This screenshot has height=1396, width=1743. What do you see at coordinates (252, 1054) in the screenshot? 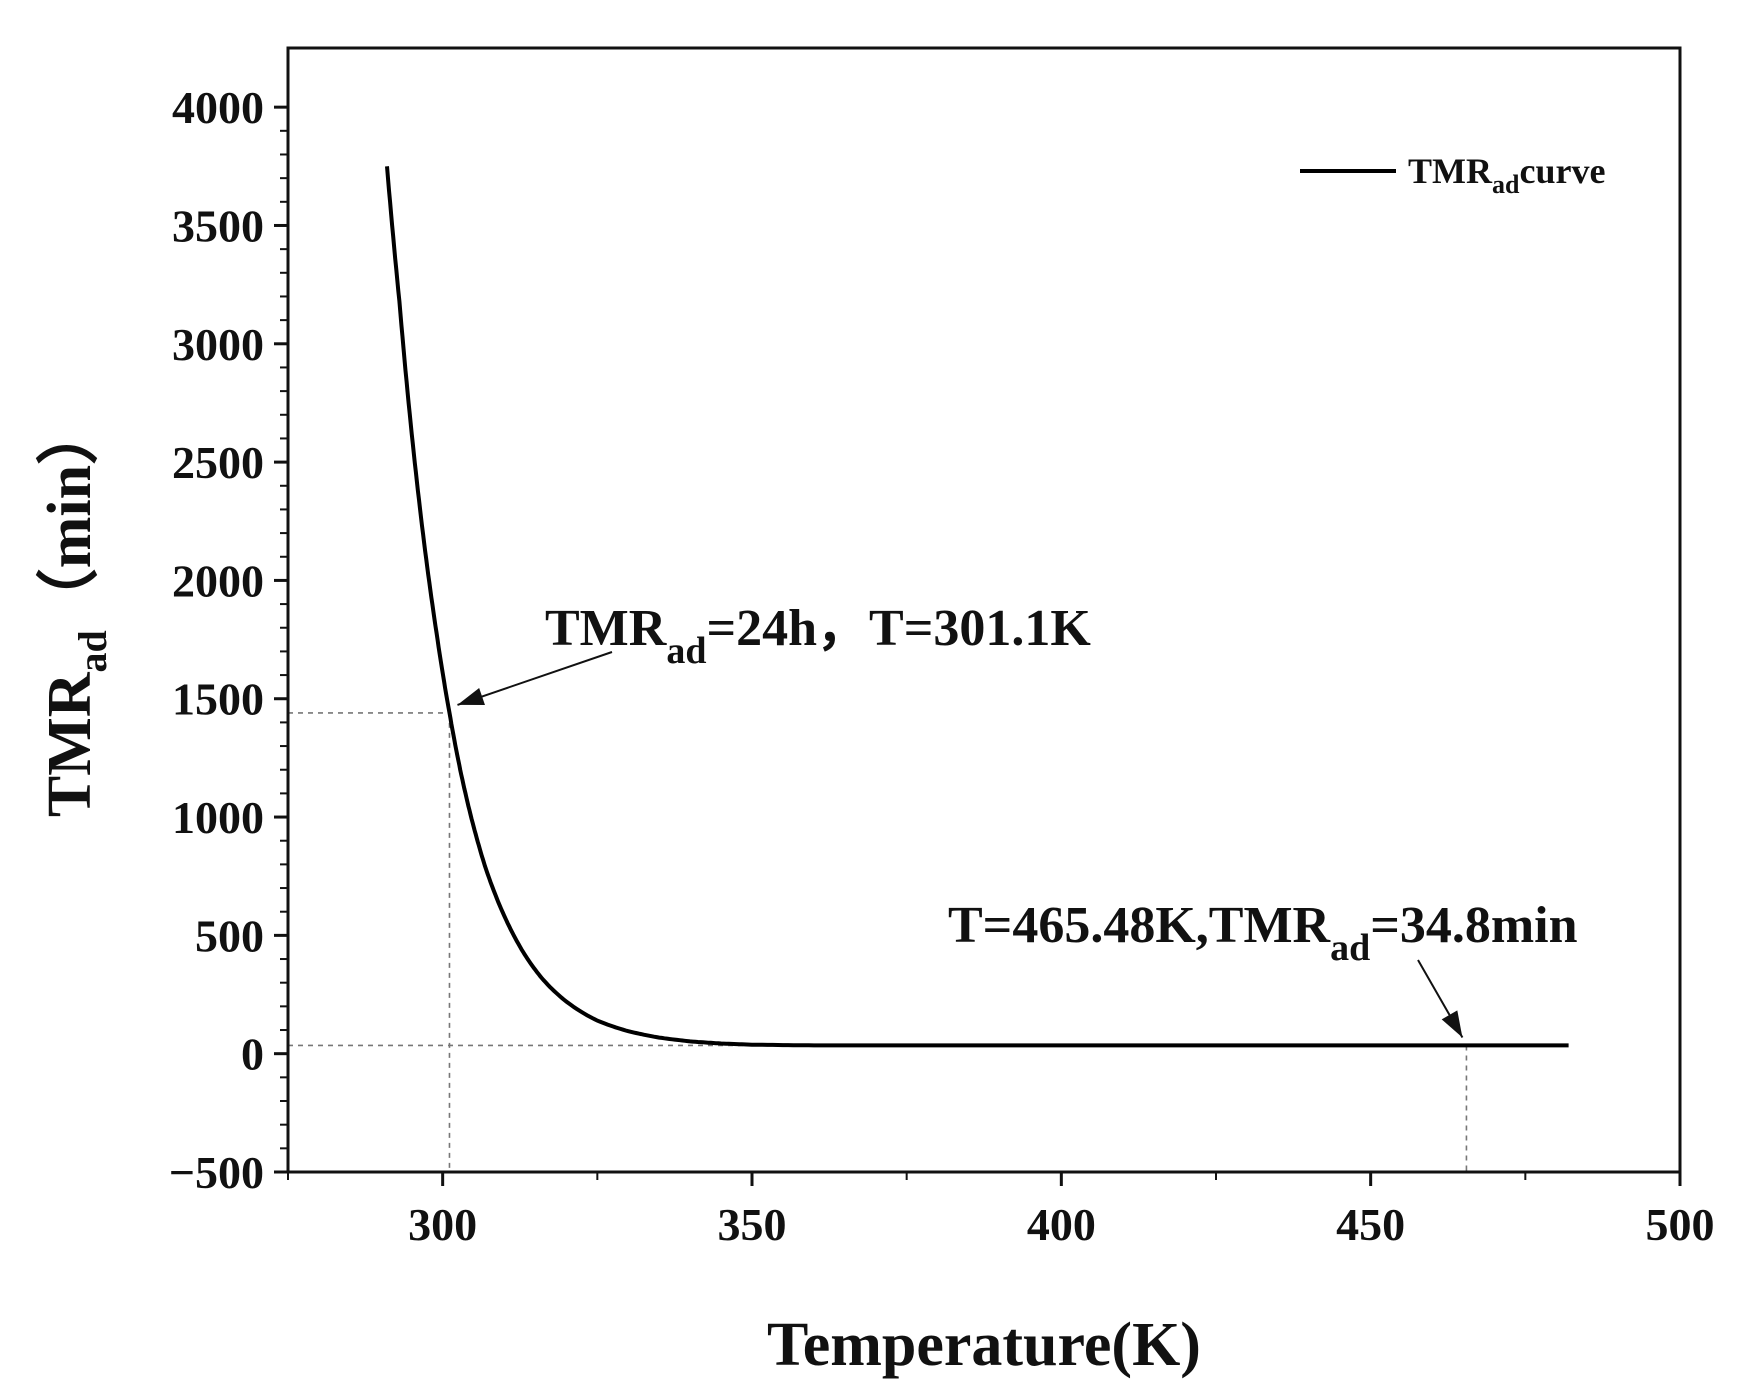
I see `y-tick-label: 0` at bounding box center [252, 1054].